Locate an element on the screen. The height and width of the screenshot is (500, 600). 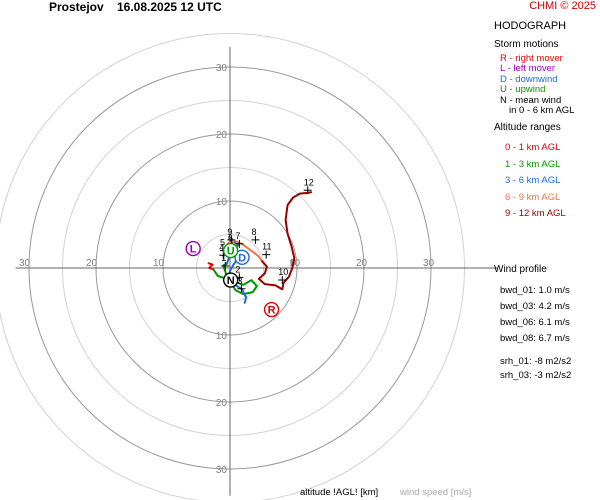
storm-marker-label: R is located at coordinates (272, 311).